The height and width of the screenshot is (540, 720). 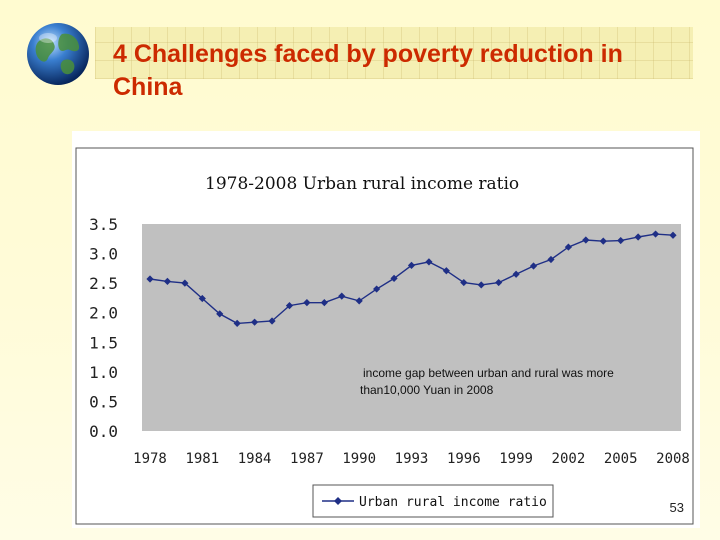 What do you see at coordinates (103, 254) in the screenshot?
I see `y-tick-label: 3.0` at bounding box center [103, 254].